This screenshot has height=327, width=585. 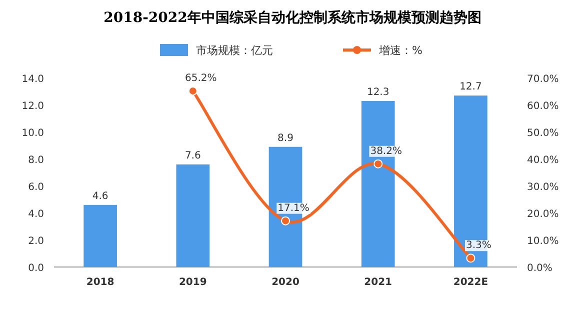 I want to click on x-tick-label: 2020, so click(x=286, y=282).